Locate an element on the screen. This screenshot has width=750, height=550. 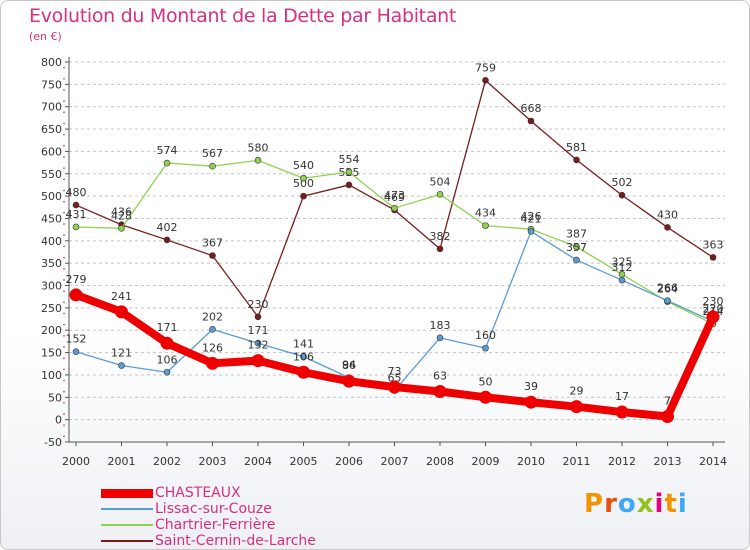
x-tick-label: 2004 is located at coordinates (258, 461).